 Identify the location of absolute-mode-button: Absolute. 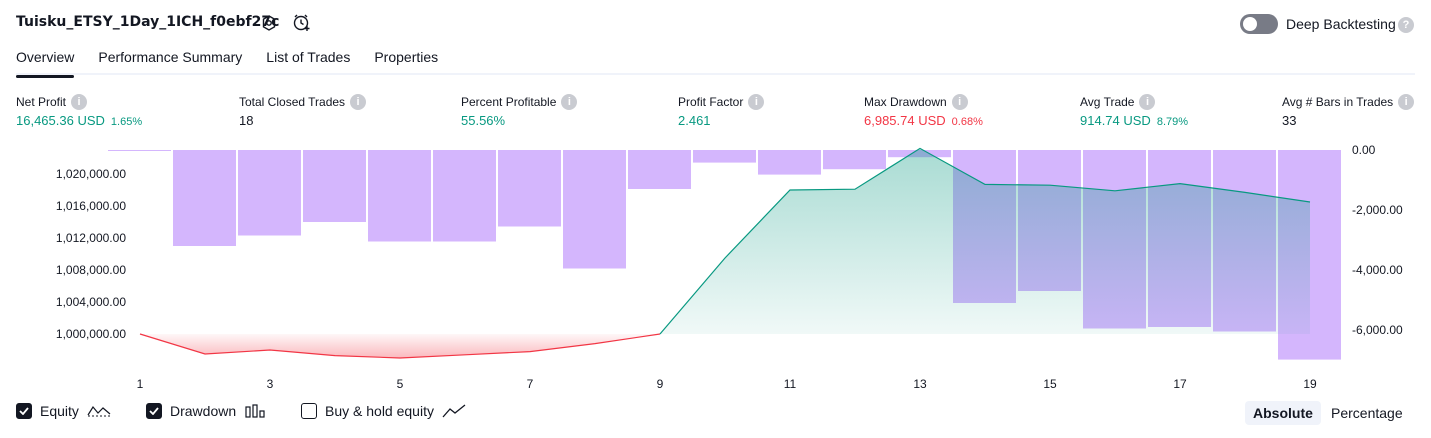
(1283, 413).